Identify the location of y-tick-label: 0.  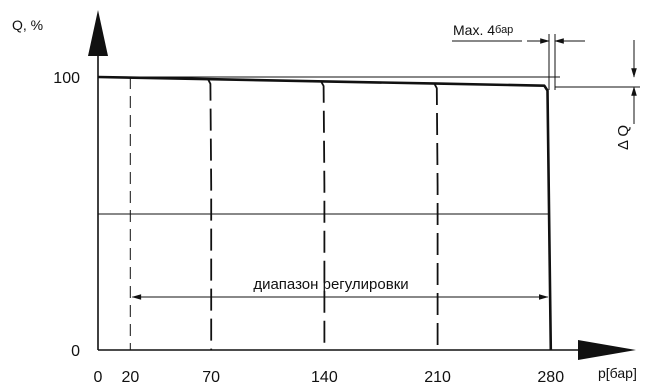
(75, 351).